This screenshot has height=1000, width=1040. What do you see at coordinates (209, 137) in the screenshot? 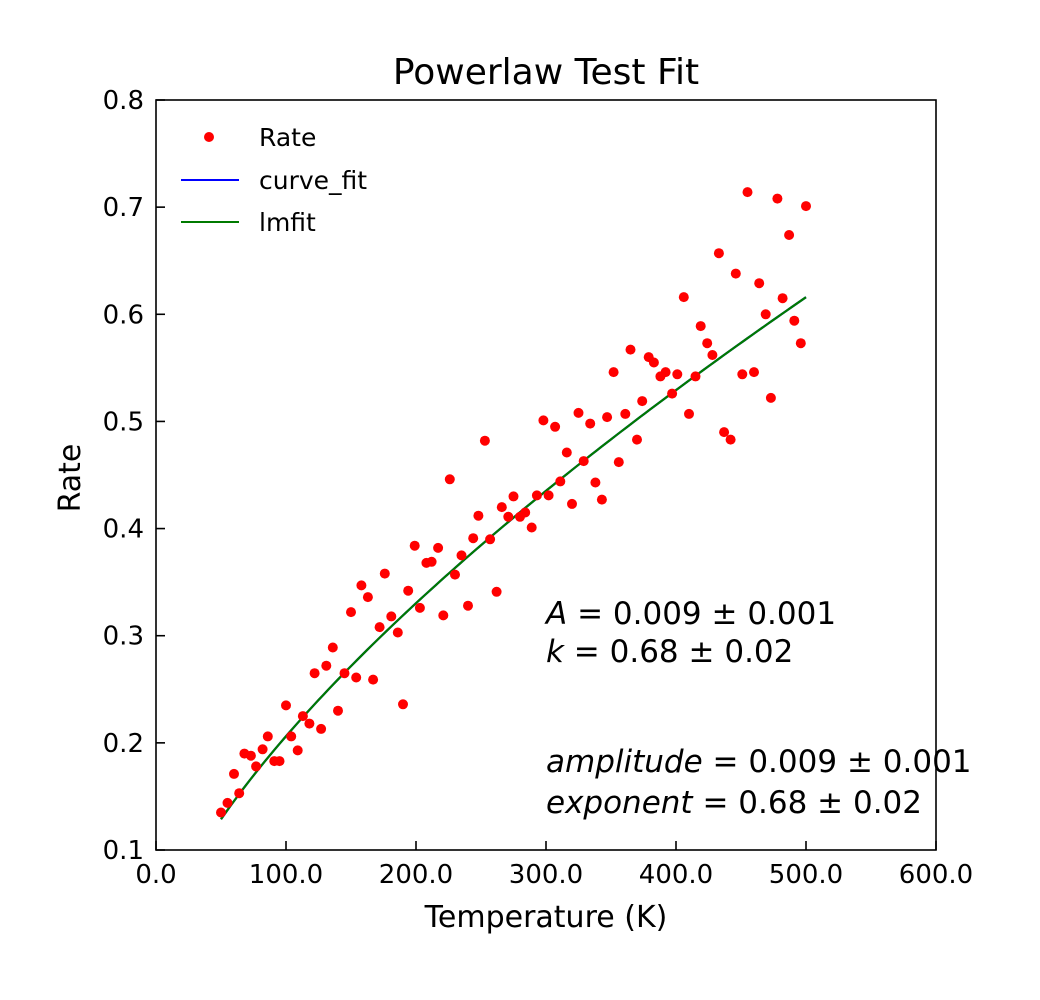
I see `legend-marker-rate` at bounding box center [209, 137].